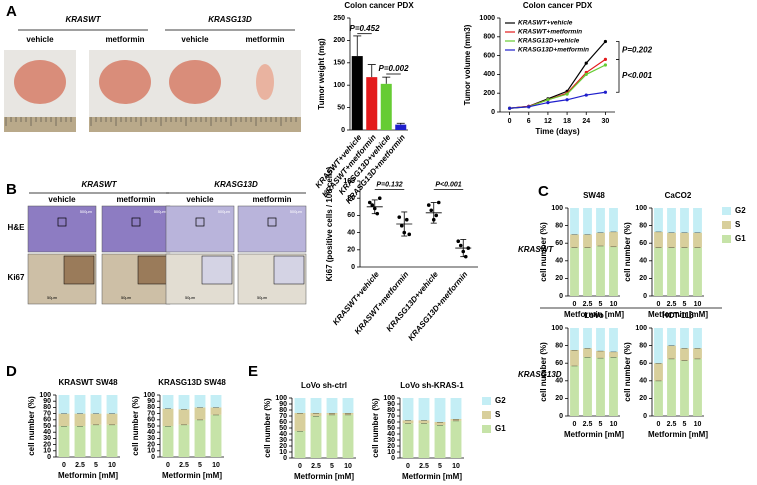 The width and height of the screenshot is (757, 485). I want to click on legend-label: KRASWT+metformin, so click(550, 32).